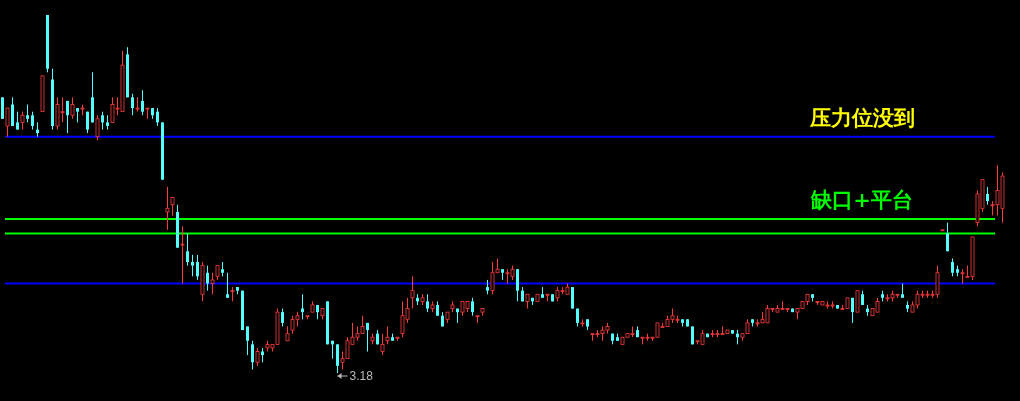 The image size is (1020, 401). I want to click on annotation: 3.18, so click(361, 376).